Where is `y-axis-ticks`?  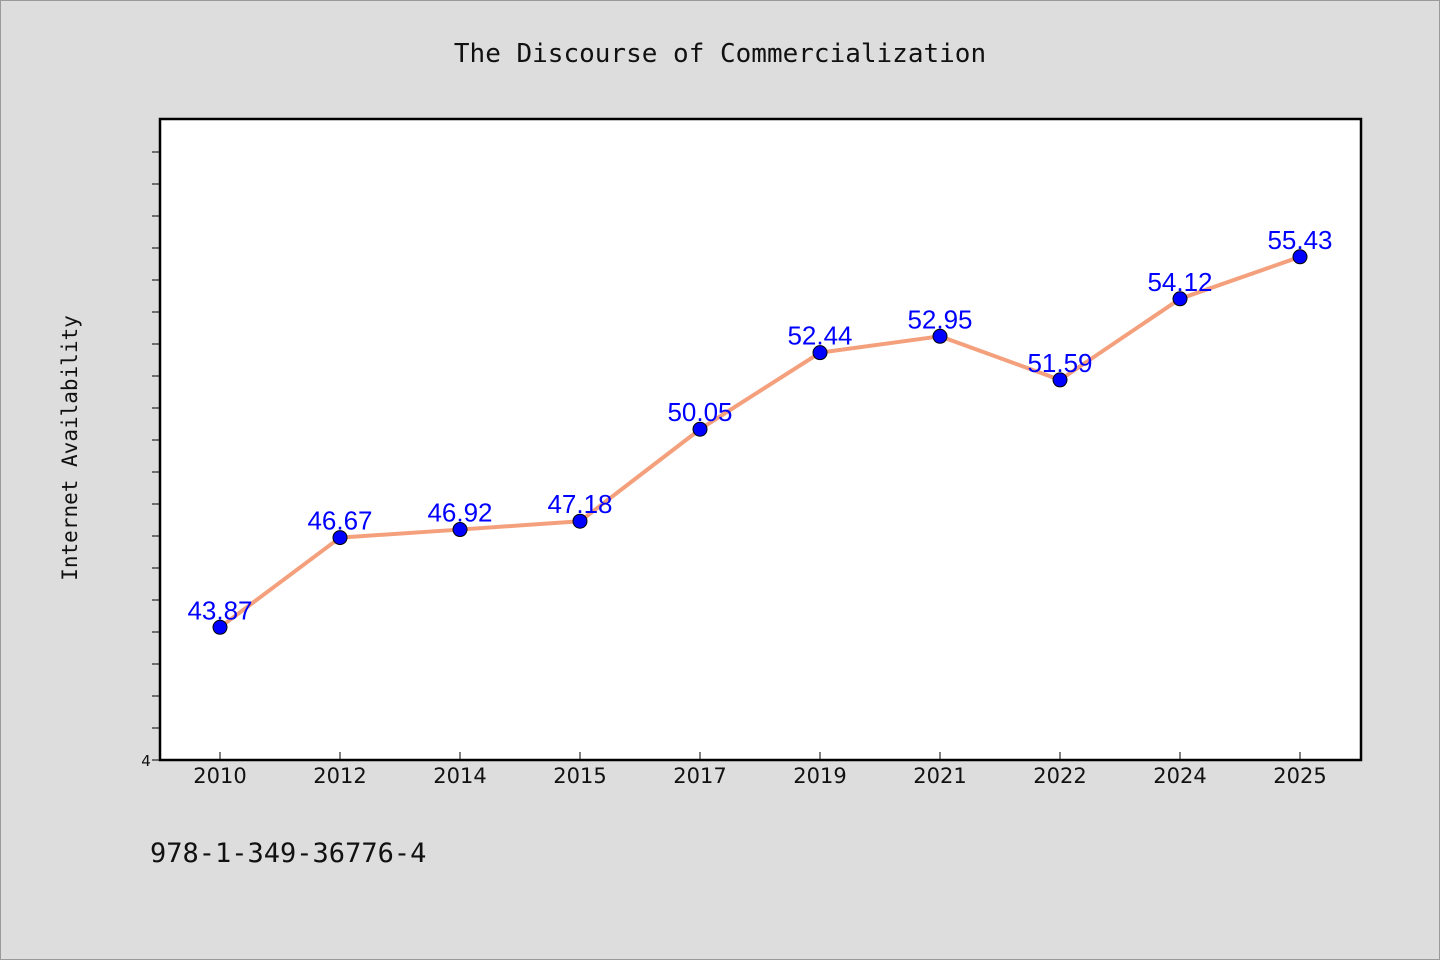 y-axis-ticks is located at coordinates (156, 456).